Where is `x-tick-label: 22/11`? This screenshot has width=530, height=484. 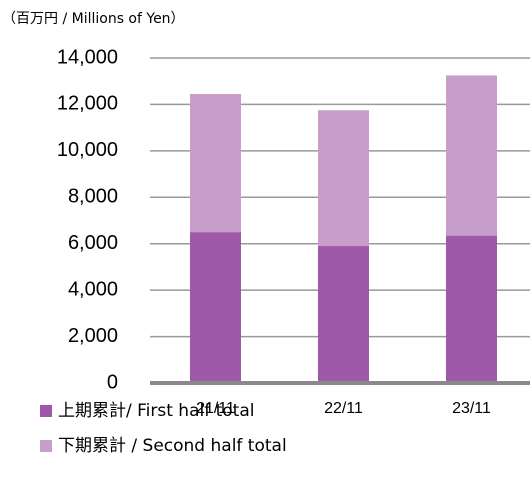
x-tick-label: 22/11 is located at coordinates (343, 408).